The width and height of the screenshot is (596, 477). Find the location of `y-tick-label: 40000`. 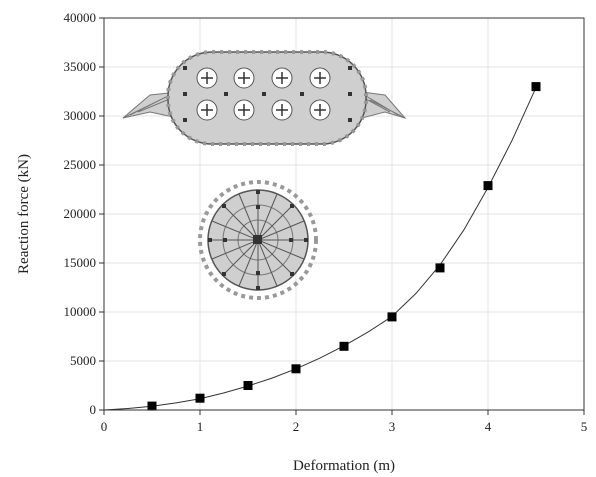

y-tick-label: 40000 is located at coordinates (80, 17).